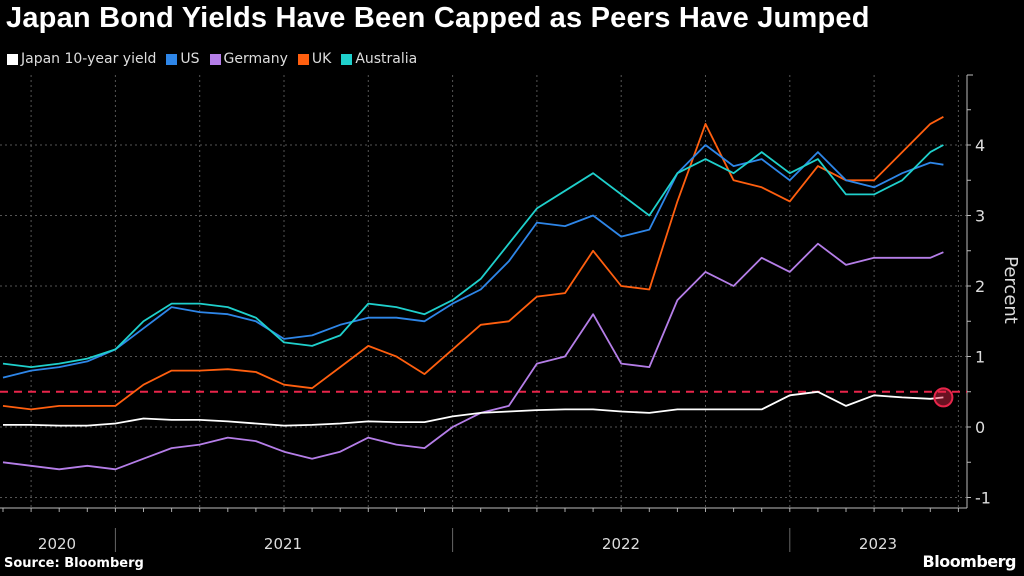 The height and width of the screenshot is (576, 1024). What do you see at coordinates (980, 427) in the screenshot?
I see `y-tick-label: 0` at bounding box center [980, 427].